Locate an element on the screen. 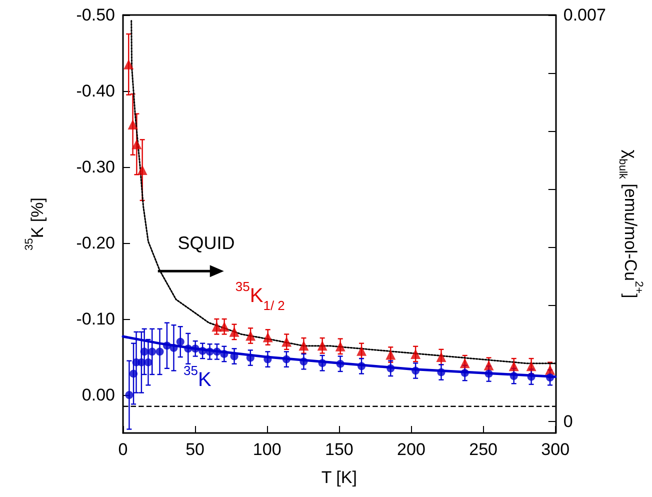 This screenshot has width=652, height=497. y-tick-label: -0.50 is located at coordinates (95, 15).